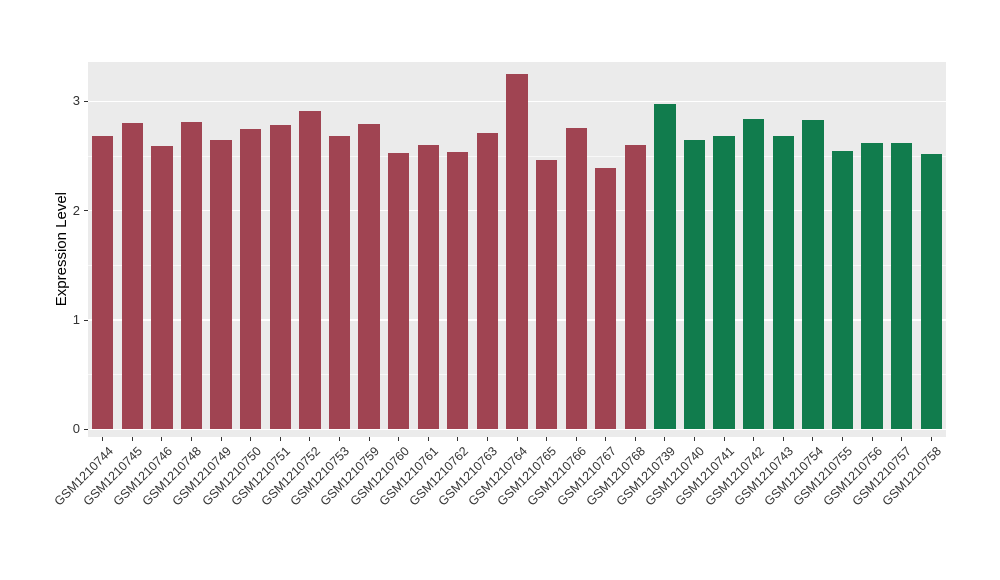  What do you see at coordinates (76, 210) in the screenshot?
I see `y-tick-label: 2` at bounding box center [76, 210].